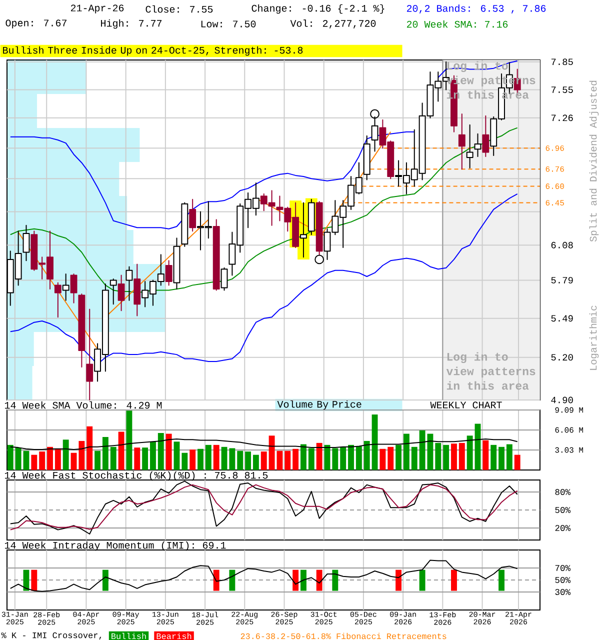 Image resolution: width=600 pixels, height=640 pixels. Describe the element at coordinates (562, 400) in the screenshot. I see `y-tick-label: 4.90` at that location.